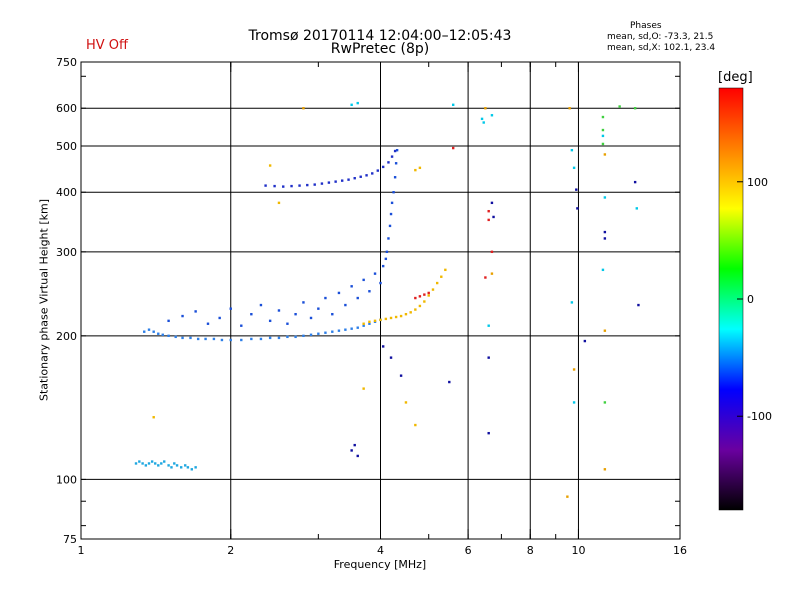  What do you see at coordinates (468, 550) in the screenshot?
I see `x-tick-label: 6` at bounding box center [468, 550].